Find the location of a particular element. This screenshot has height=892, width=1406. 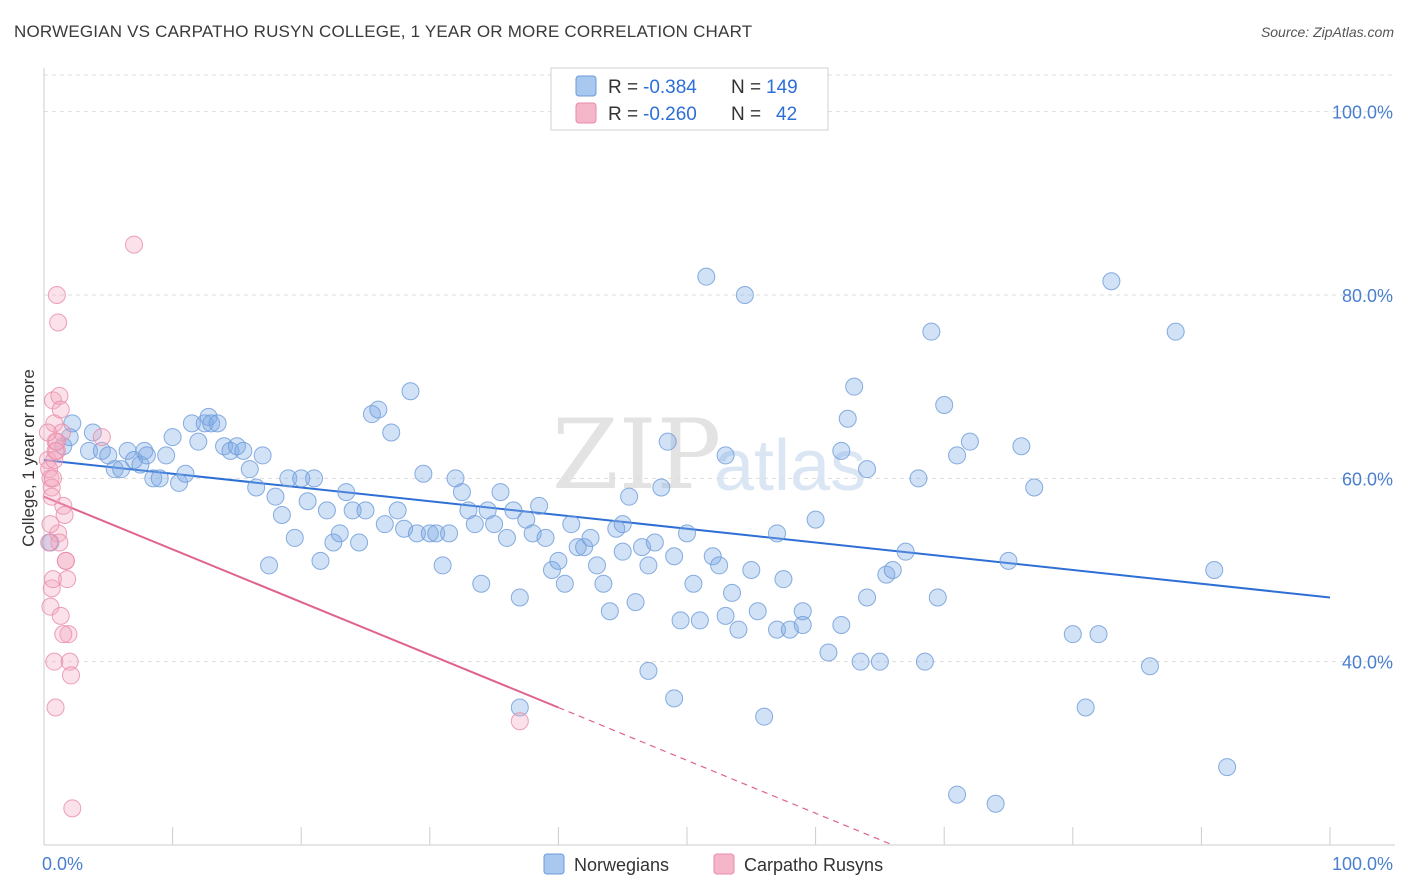

legend-r-label-norwegians: R = is located at coordinates (623, 87).